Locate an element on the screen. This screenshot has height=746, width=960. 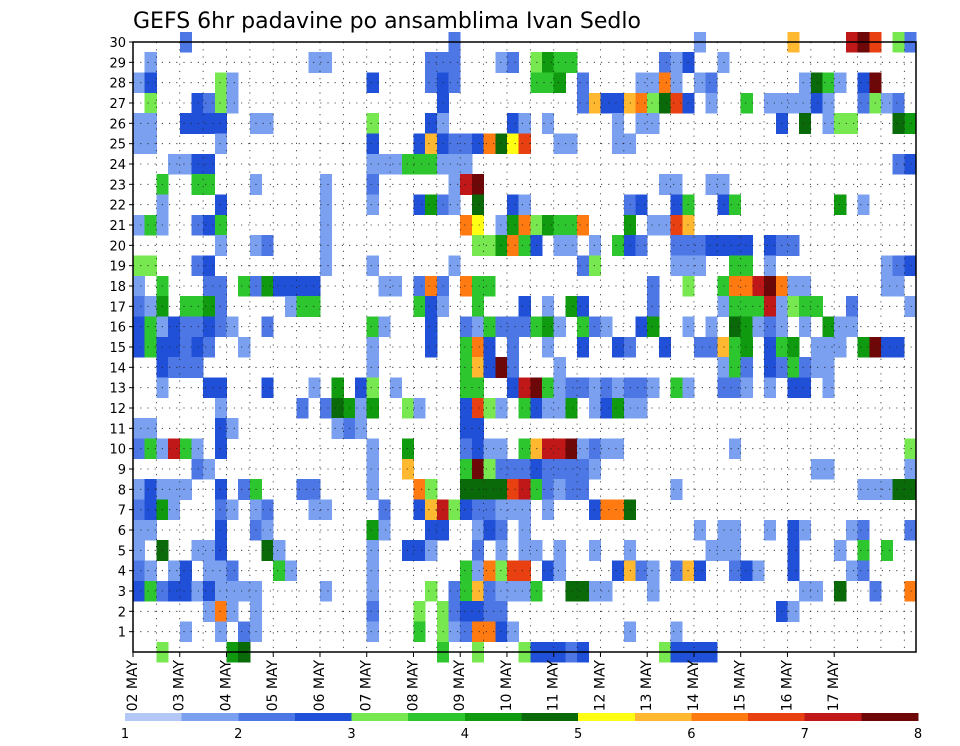
y-tick-label: 1 is located at coordinates (122, 633).